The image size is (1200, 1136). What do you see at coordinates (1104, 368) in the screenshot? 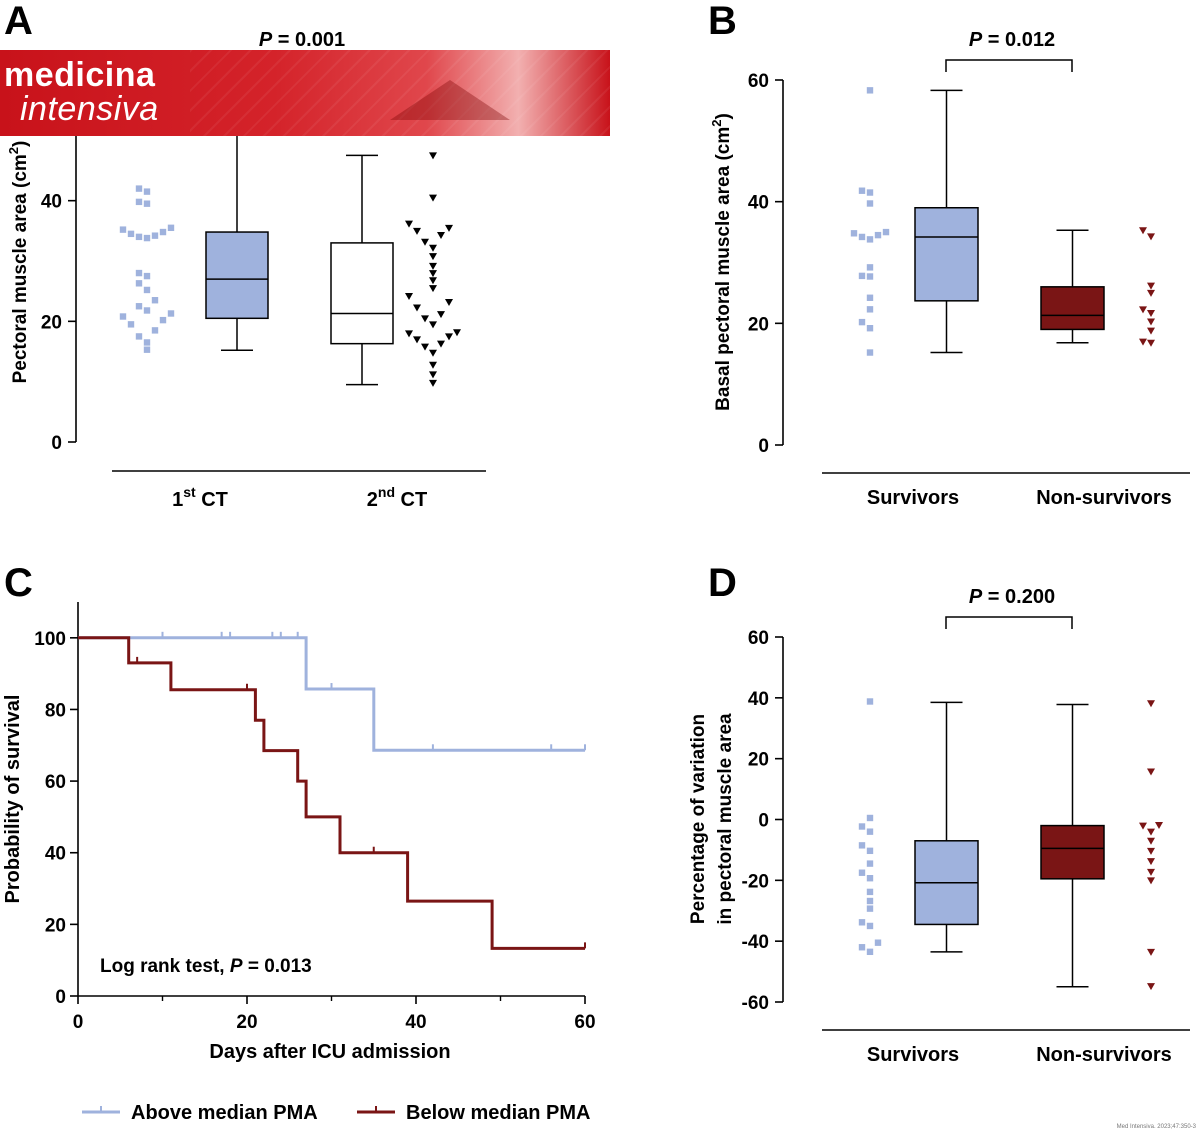
I see `group-2: Non-survivors` at bounding box center [1104, 368].